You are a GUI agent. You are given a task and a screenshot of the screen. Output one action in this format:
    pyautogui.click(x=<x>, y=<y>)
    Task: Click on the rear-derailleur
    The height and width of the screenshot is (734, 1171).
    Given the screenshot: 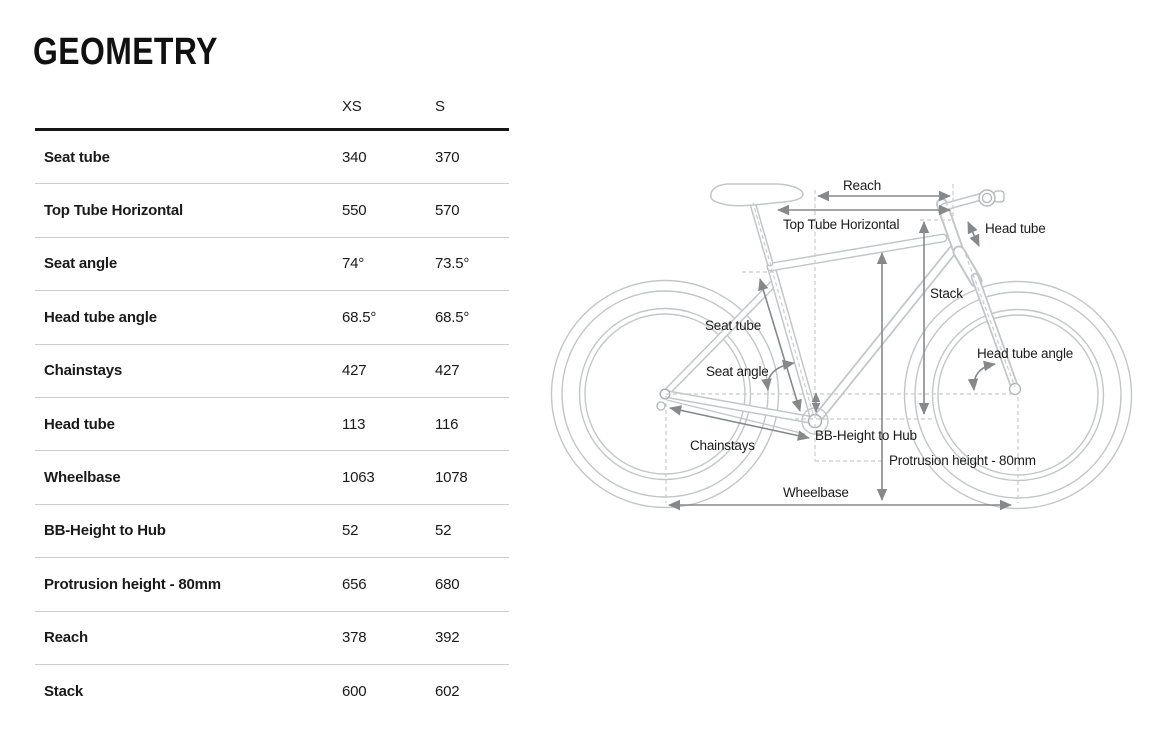 What is the action you would take?
    pyautogui.click(x=661, y=406)
    